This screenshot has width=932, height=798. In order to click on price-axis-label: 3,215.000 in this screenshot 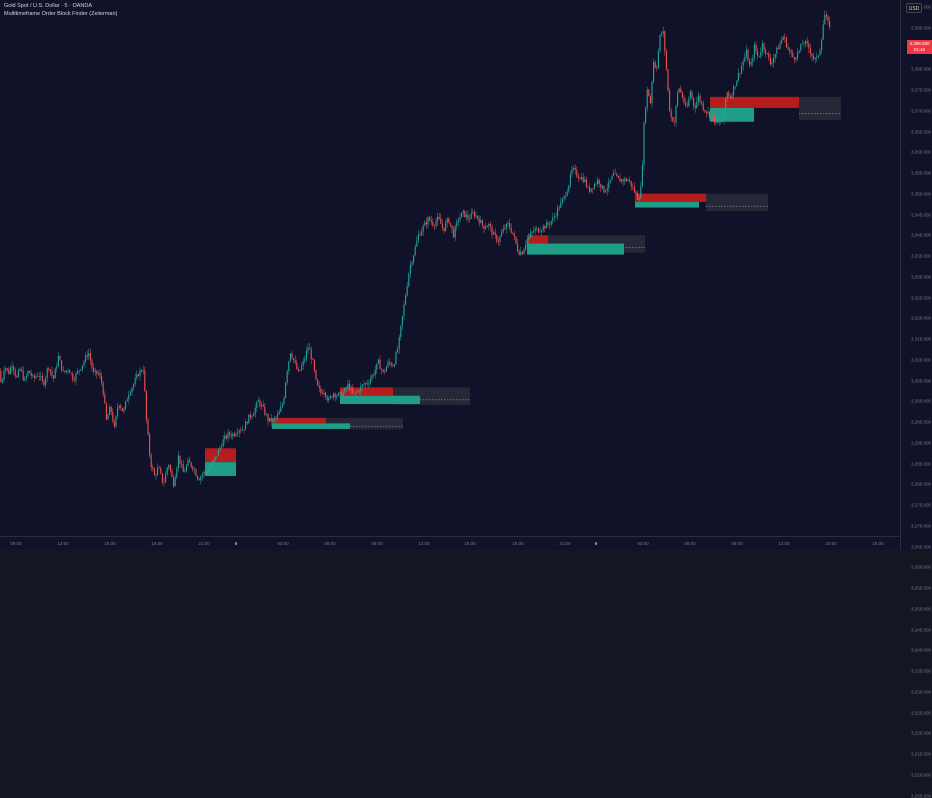, I will do `click(921, 754)`.